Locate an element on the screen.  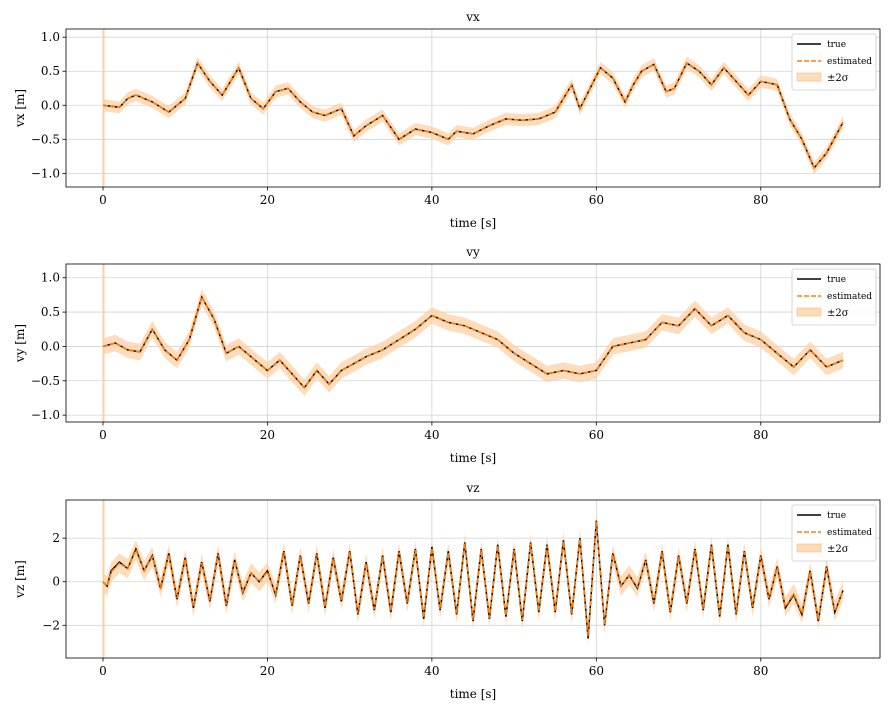
y-tick-label: −2 is located at coordinates (51, 625).